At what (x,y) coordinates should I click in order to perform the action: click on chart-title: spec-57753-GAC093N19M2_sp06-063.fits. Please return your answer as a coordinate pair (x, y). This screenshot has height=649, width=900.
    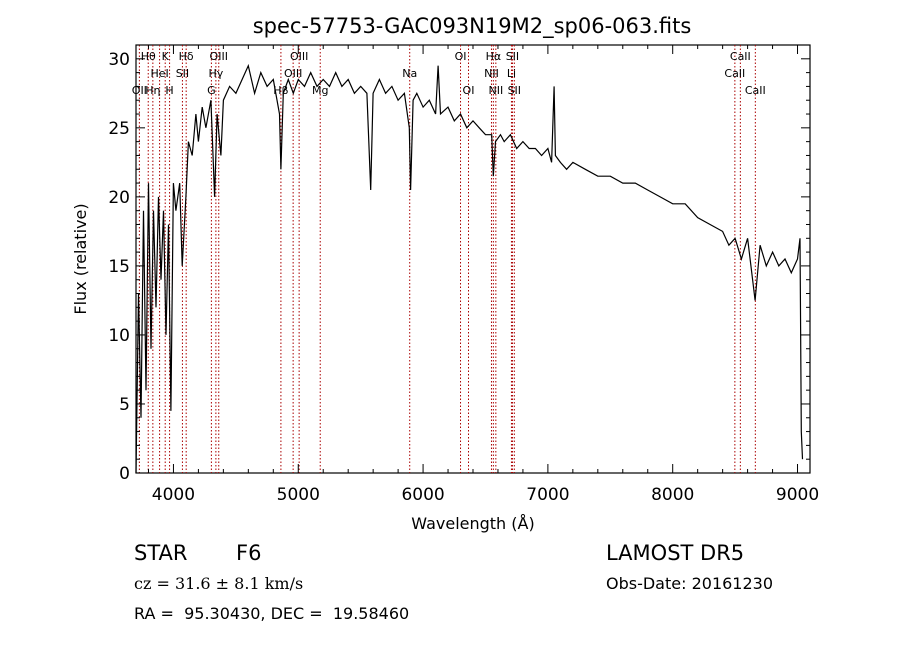
    Looking at the image, I should click on (472, 26).